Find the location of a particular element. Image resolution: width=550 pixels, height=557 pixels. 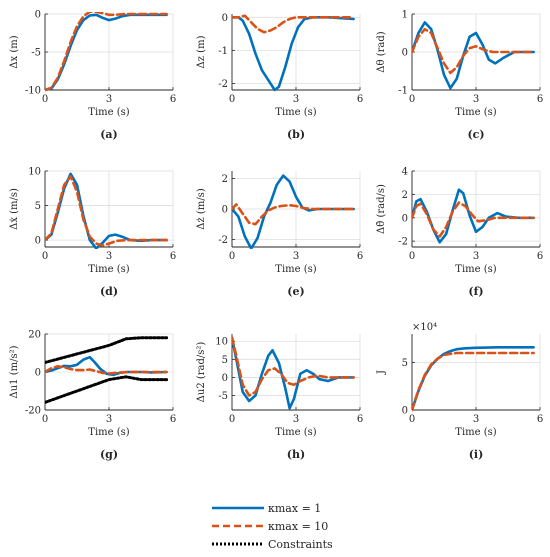

y-axis-label: Δθ̇ (rad/s) is located at coordinates (381, 209).